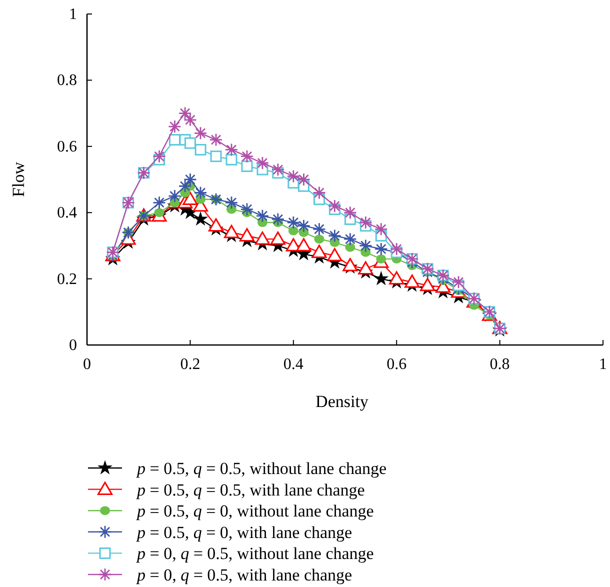  Describe the element at coordinates (73, 14) in the screenshot. I see `y-tick-label: 1` at that location.